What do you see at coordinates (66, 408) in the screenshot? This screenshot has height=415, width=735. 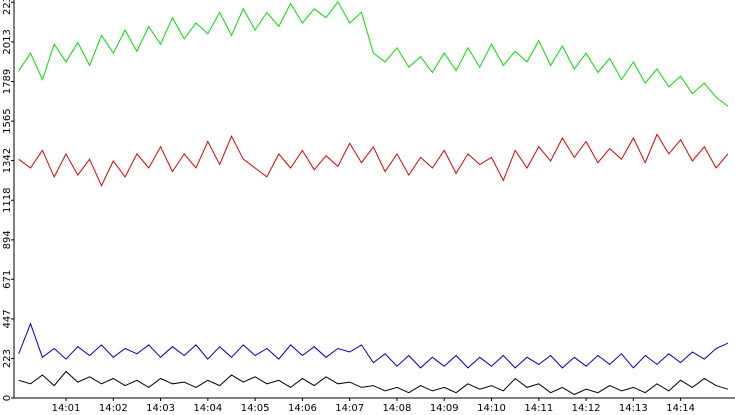 I see `x-tick-label: 14:01` at bounding box center [66, 408].